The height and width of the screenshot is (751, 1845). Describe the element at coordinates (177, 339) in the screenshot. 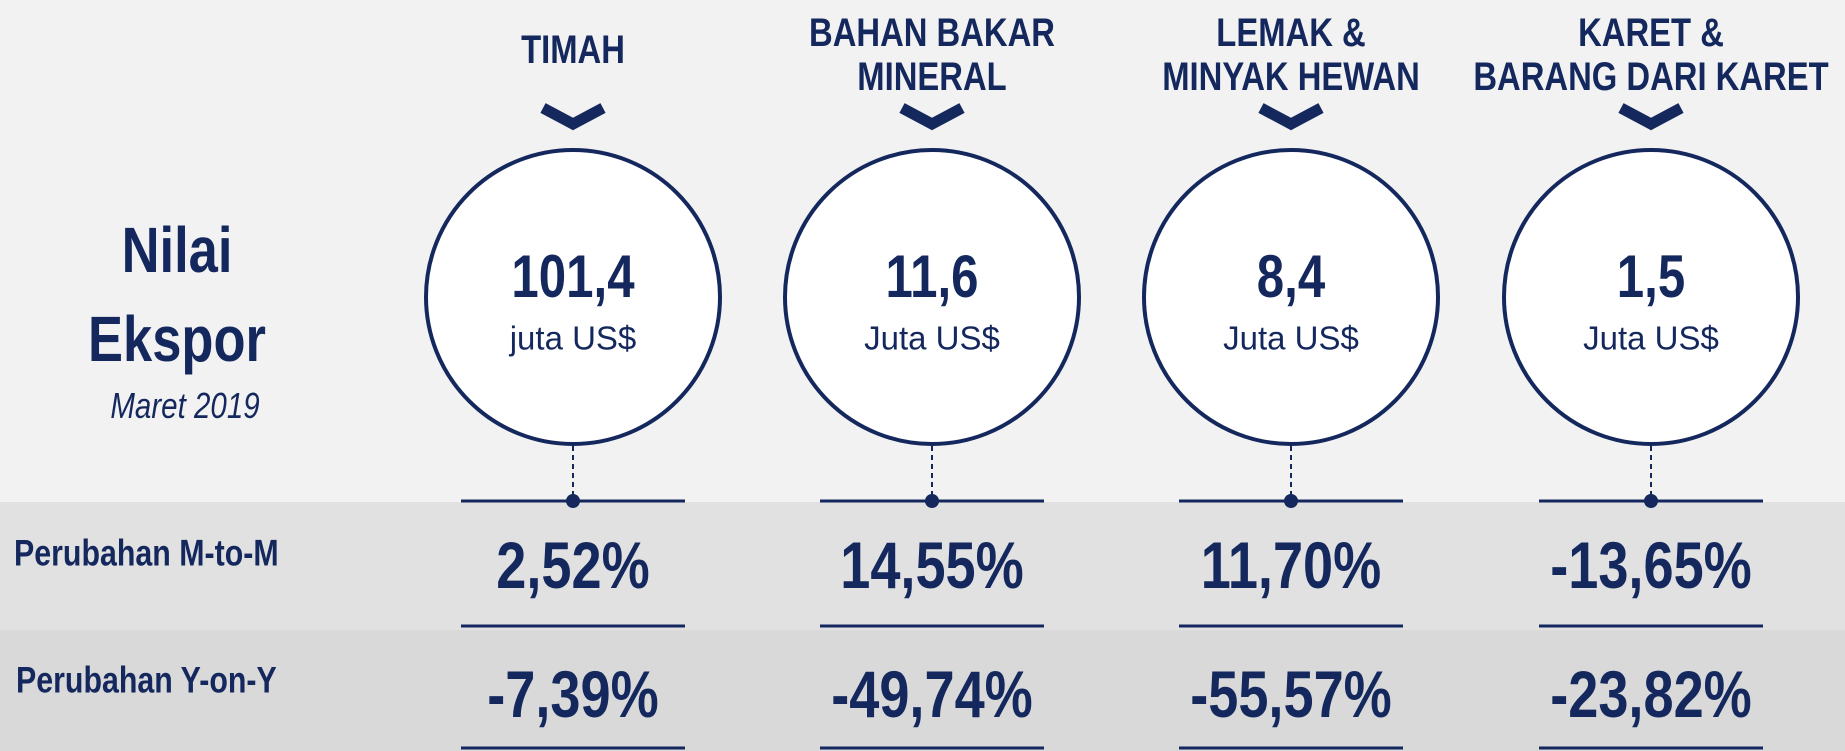

I see `title-line: Ekspor` at that location.